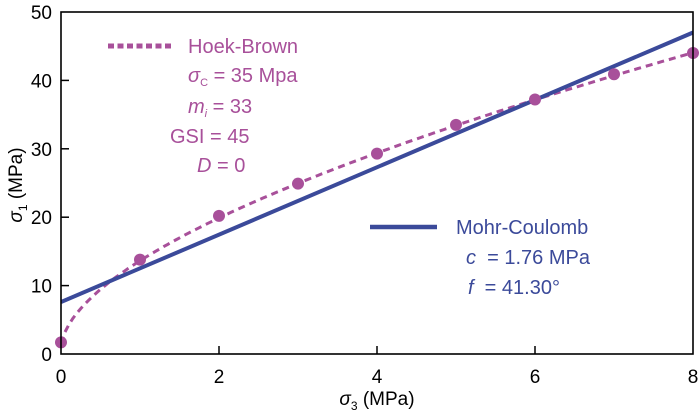 This screenshot has height=412, width=700. What do you see at coordinates (41, 287) in the screenshot?
I see `y-tick-label: 10` at bounding box center [41, 287].